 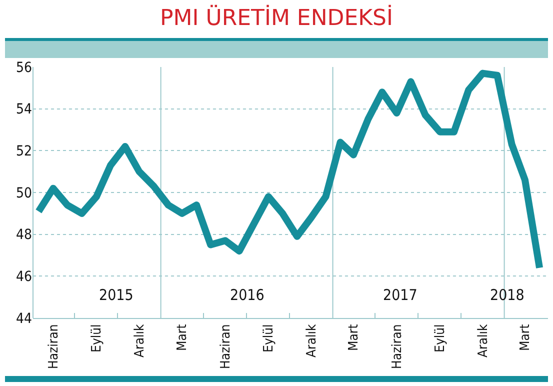 What do you see at coordinates (24, 152) in the screenshot?
I see `y-tick-label: 52` at bounding box center [24, 152].